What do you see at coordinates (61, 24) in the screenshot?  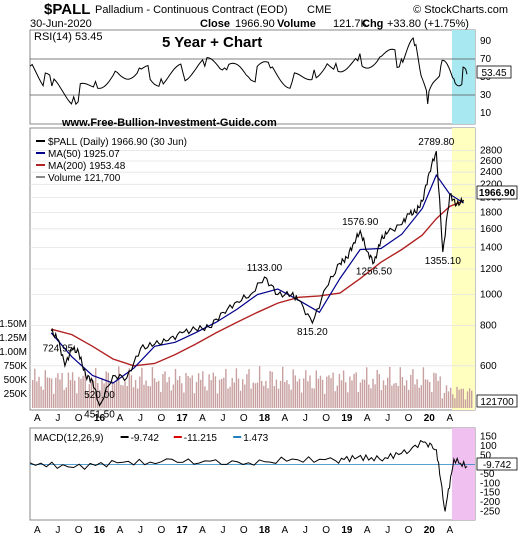 I see `header-date: 30-Jun-2020` at bounding box center [61, 24].